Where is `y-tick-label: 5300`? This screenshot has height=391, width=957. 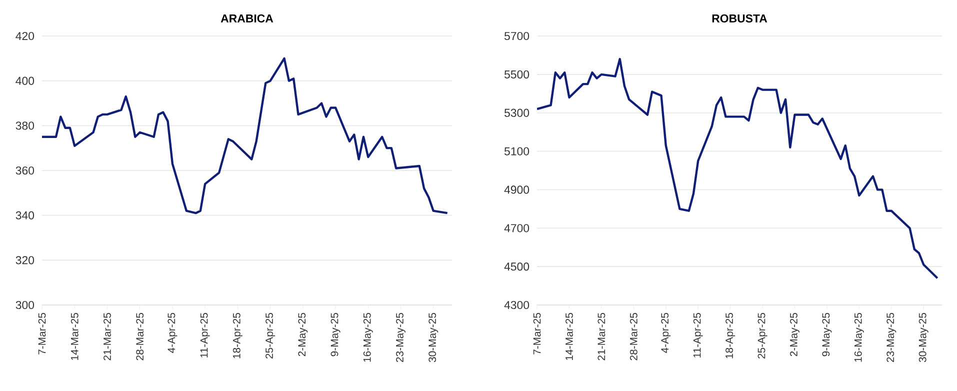 y-tick-label: 5300 is located at coordinates (517, 112).